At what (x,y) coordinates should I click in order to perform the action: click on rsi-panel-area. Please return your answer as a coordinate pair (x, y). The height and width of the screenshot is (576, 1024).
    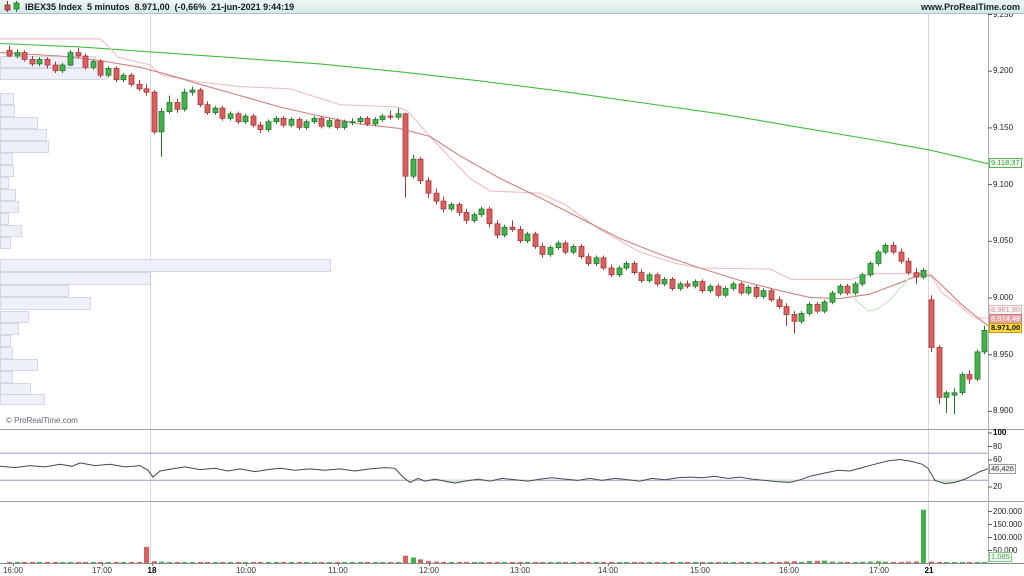
    Looking at the image, I should click on (494, 465).